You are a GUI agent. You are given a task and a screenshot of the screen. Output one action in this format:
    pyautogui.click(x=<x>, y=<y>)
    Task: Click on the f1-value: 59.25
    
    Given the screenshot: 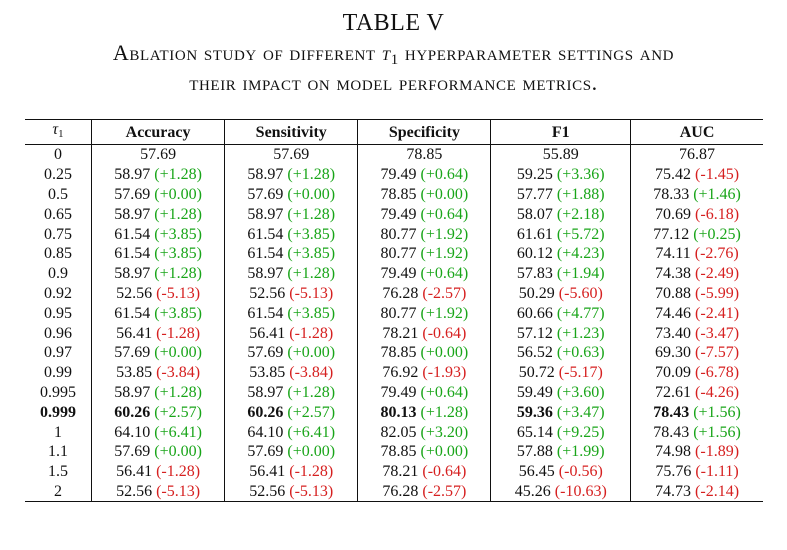 What is the action you would take?
    pyautogui.click(x=534, y=175)
    